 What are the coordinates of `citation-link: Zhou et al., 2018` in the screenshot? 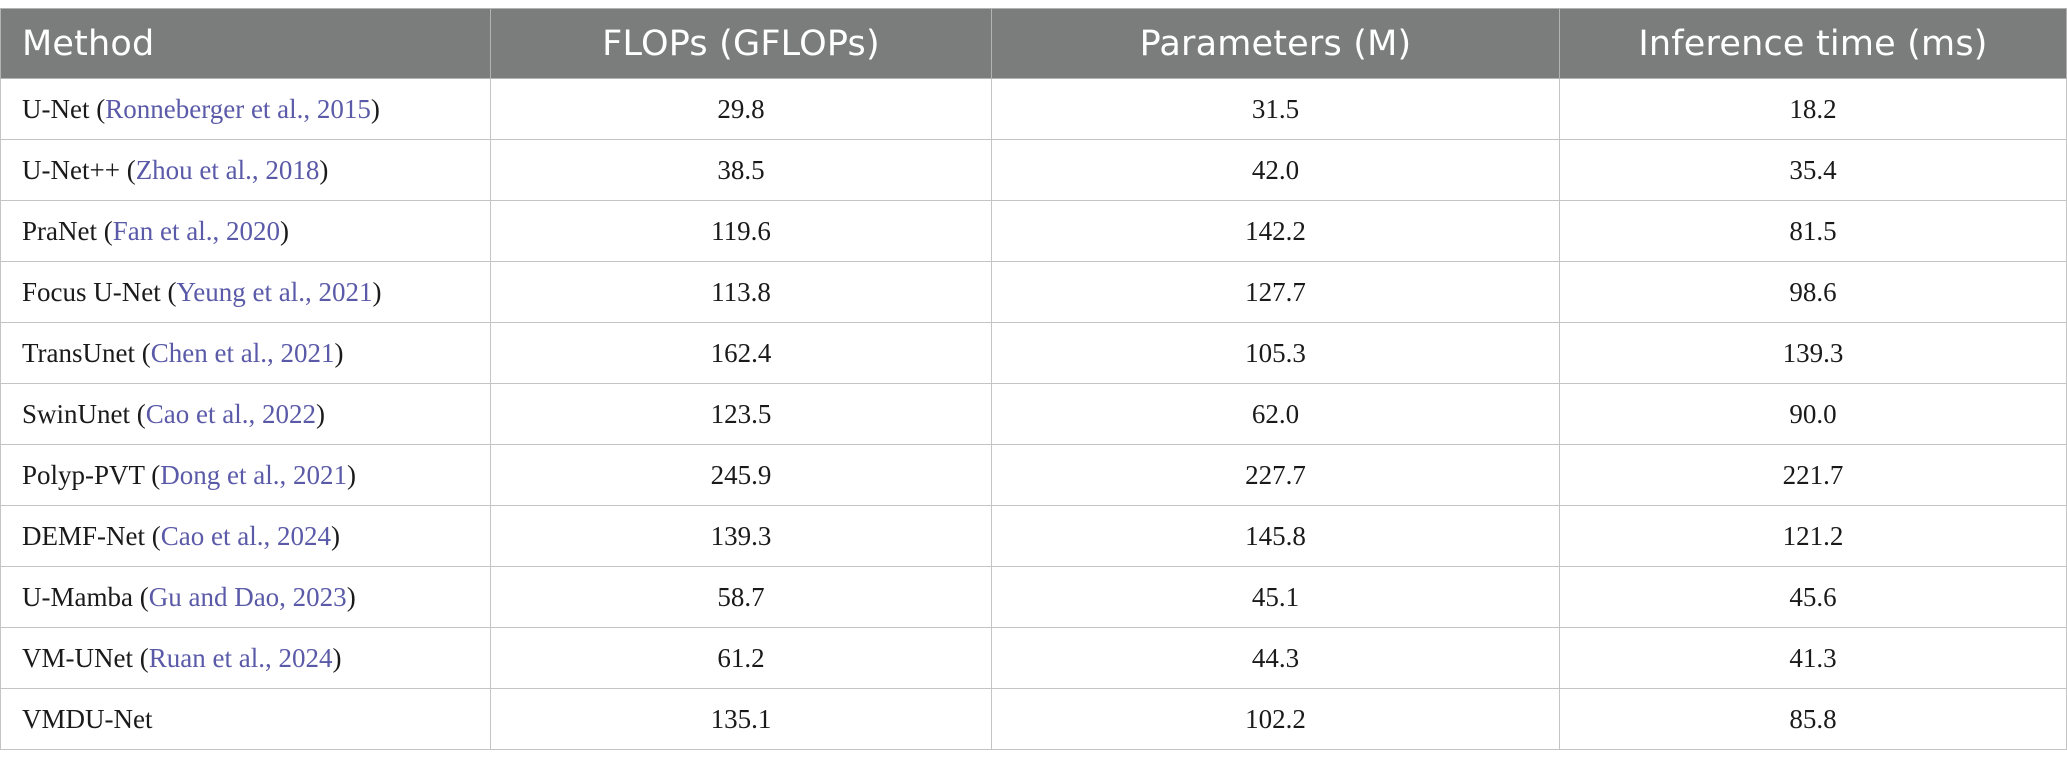 It's located at (227, 169).